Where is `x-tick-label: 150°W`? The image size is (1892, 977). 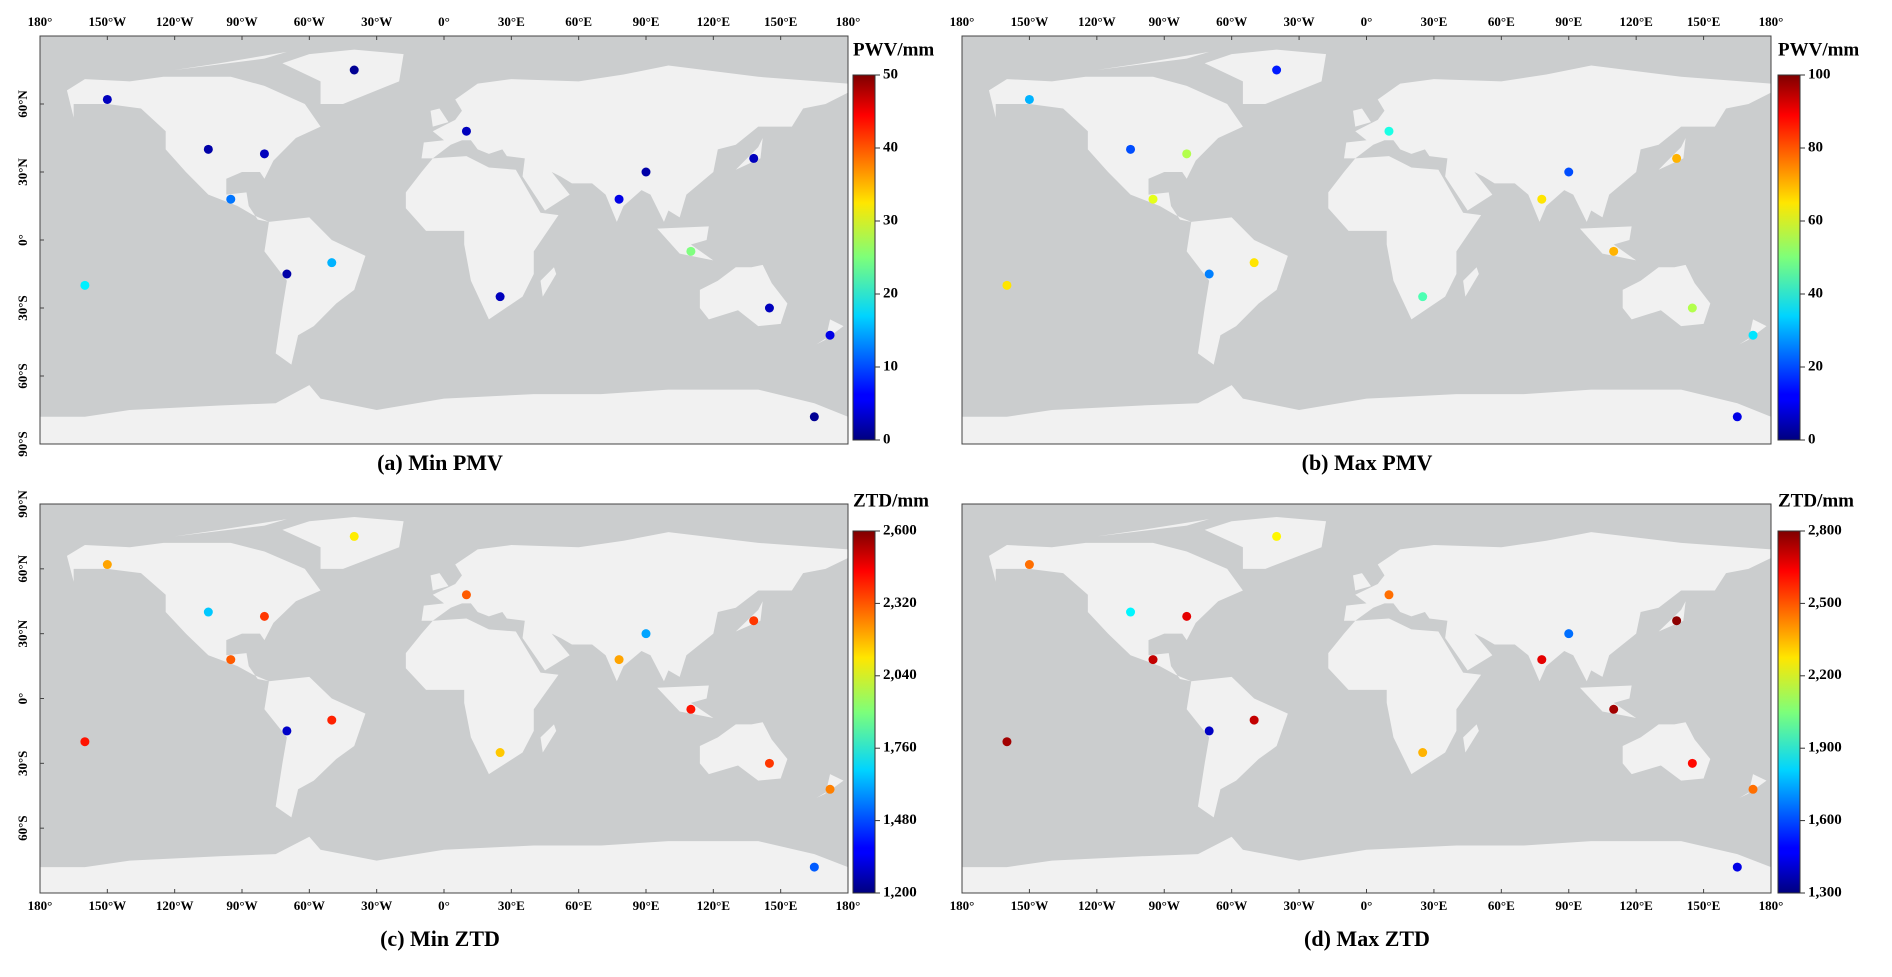
x-tick-label: 150°W is located at coordinates (1030, 21).